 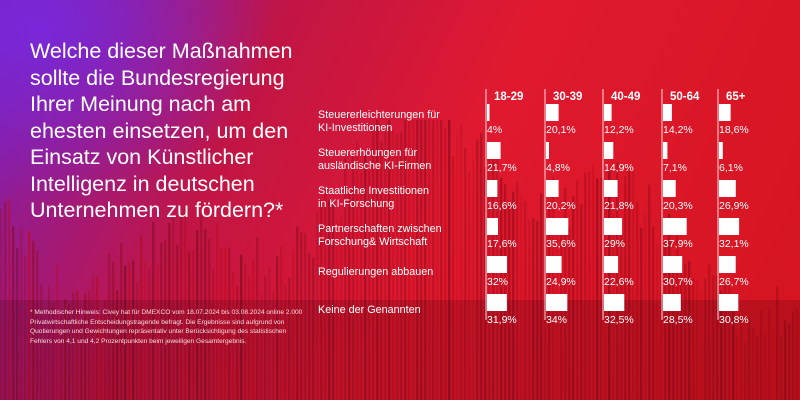 I want to click on value-label: 4%, so click(x=494, y=130).